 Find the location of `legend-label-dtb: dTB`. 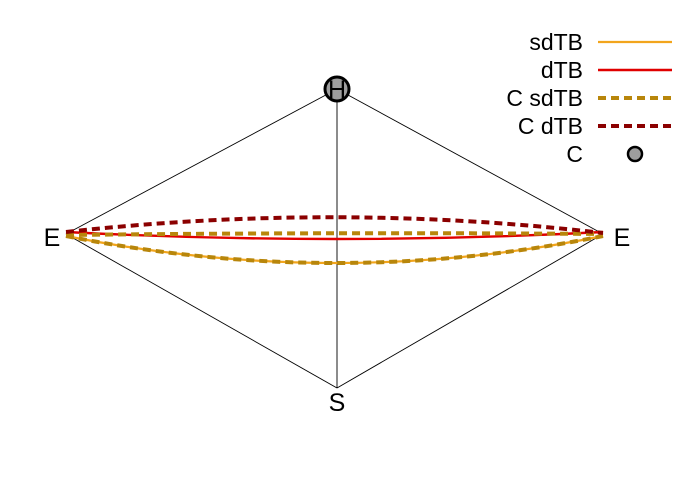

legend-label-dtb: dTB is located at coordinates (562, 70).